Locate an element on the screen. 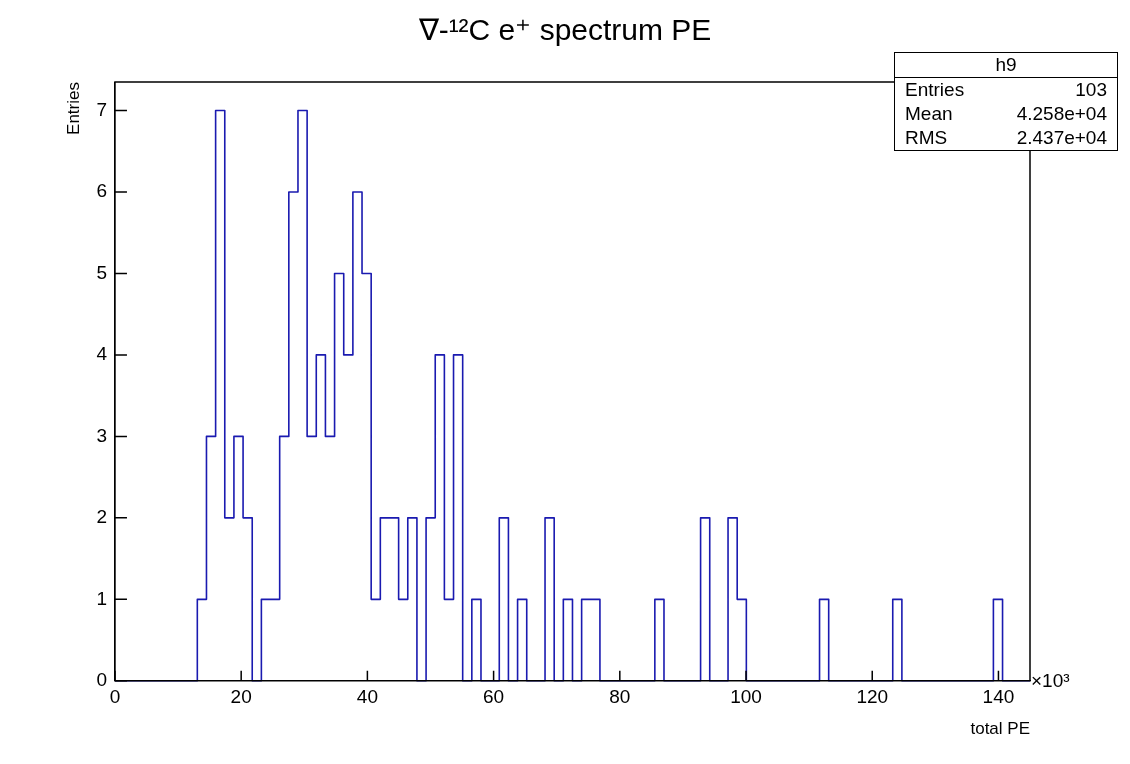  y-tick-label: 3 is located at coordinates (101, 435).